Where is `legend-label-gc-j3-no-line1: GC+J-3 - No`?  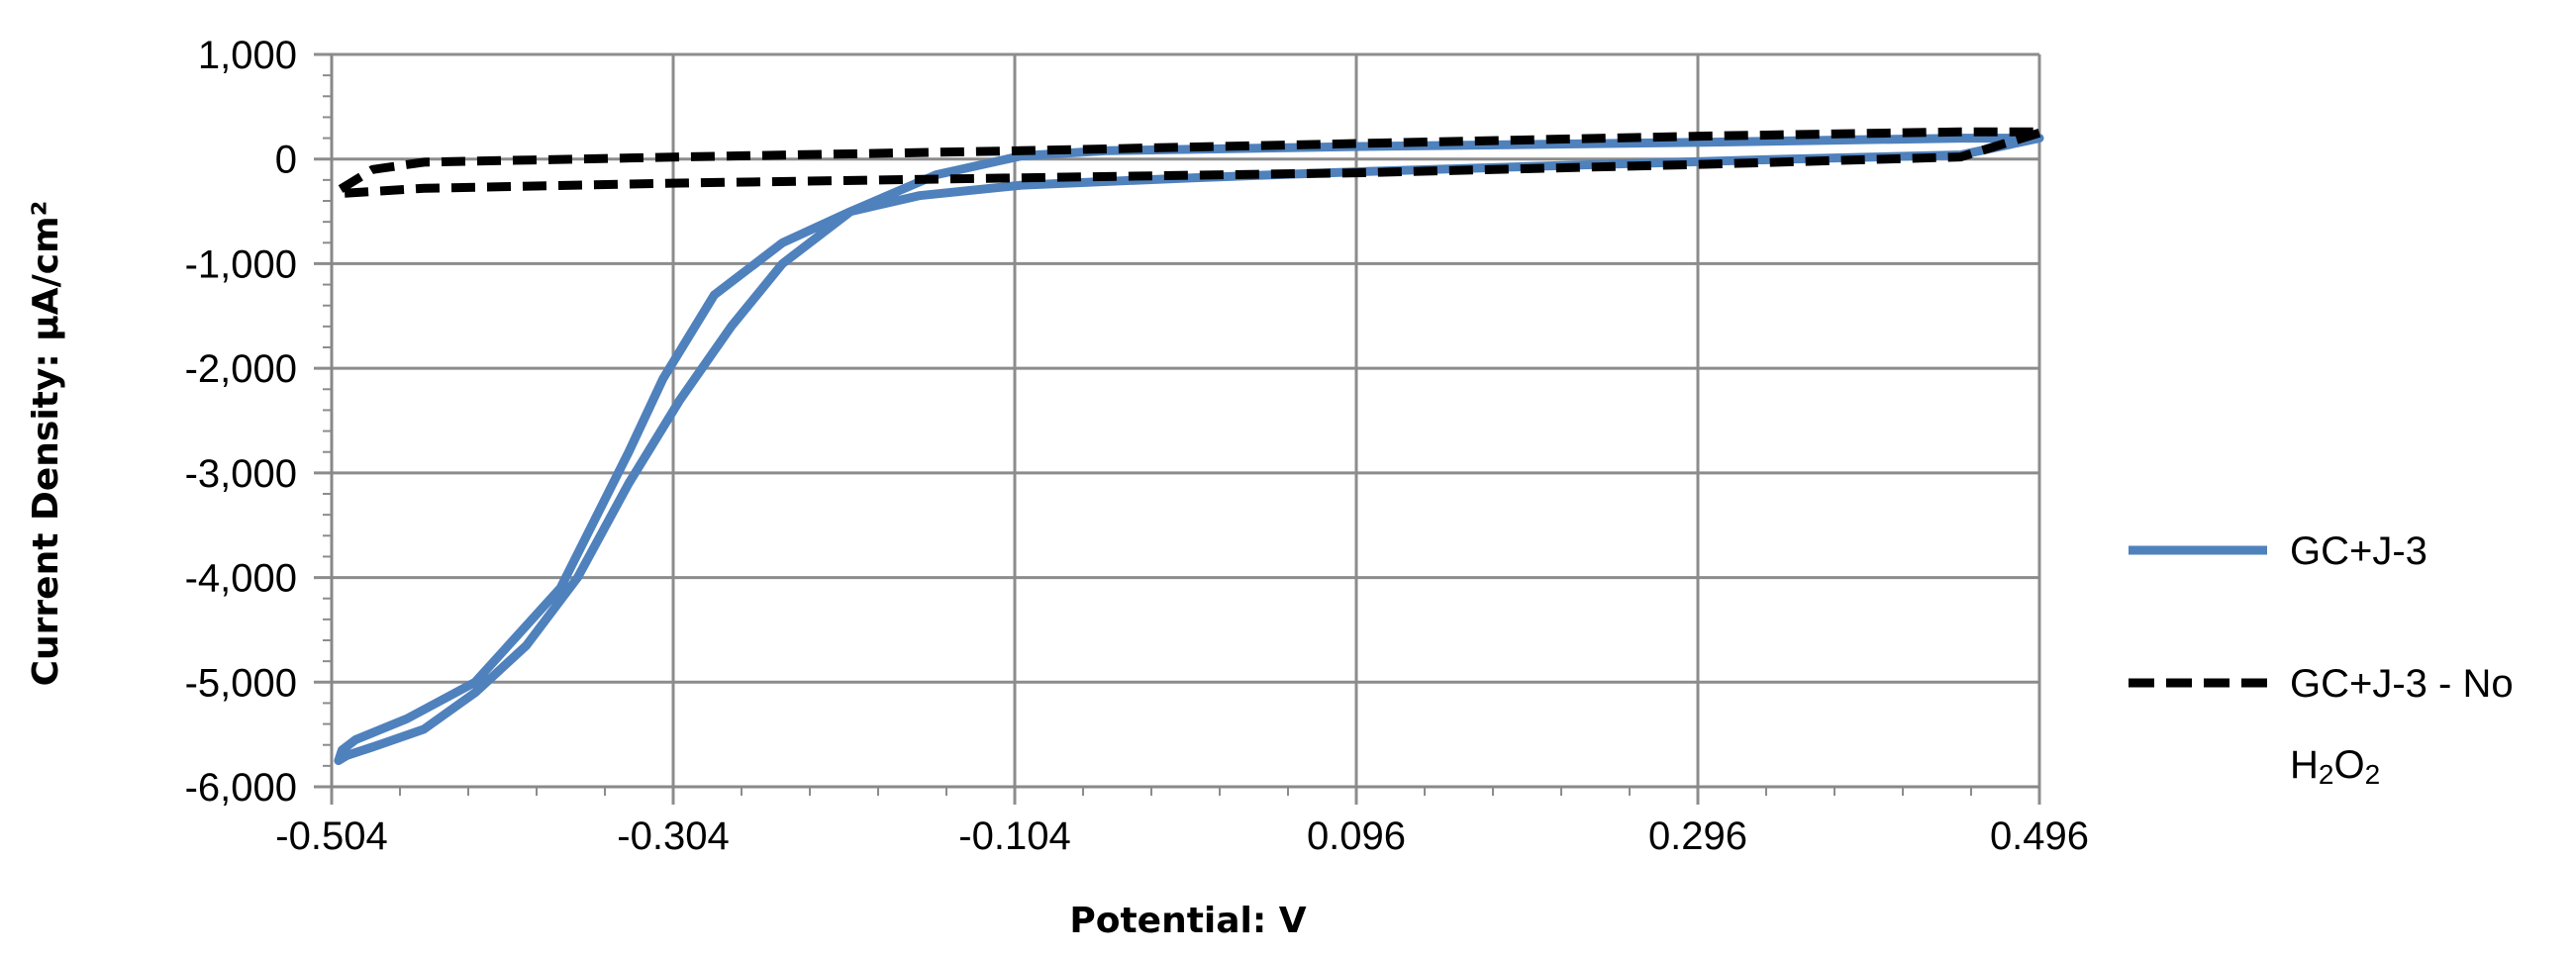 legend-label-gc-j3-no-line1: GC+J-3 - No is located at coordinates (2402, 684).